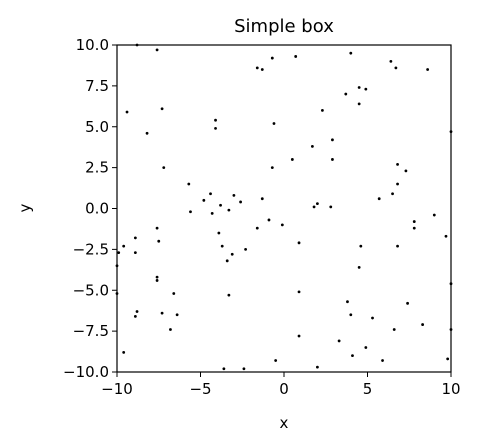 Image resolution: width=478 pixels, height=445 pixels. What do you see at coordinates (450, 389) in the screenshot?
I see `x-tick-label: 10` at bounding box center [450, 389].